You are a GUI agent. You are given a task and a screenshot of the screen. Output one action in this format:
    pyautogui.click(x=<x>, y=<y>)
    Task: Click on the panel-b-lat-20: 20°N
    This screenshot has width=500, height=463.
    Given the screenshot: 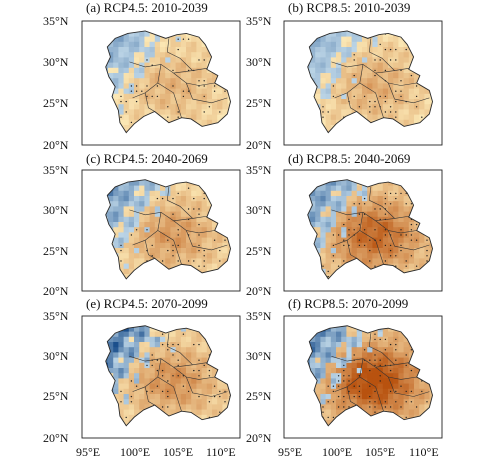 What is the action you would take?
    pyautogui.click(x=259, y=145)
    